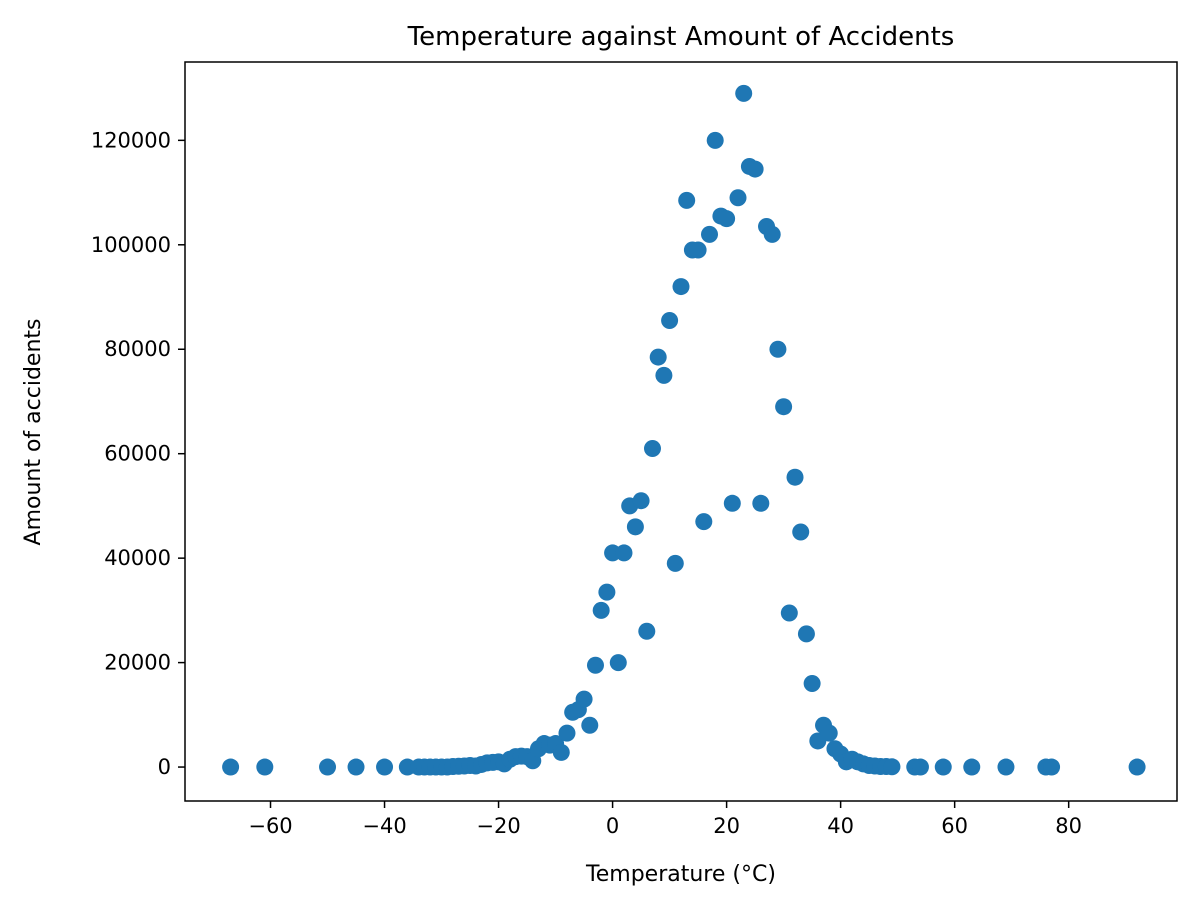 The image size is (1196, 908). Describe the element at coordinates (270, 826) in the screenshot. I see `x-tick-label: −60` at that location.